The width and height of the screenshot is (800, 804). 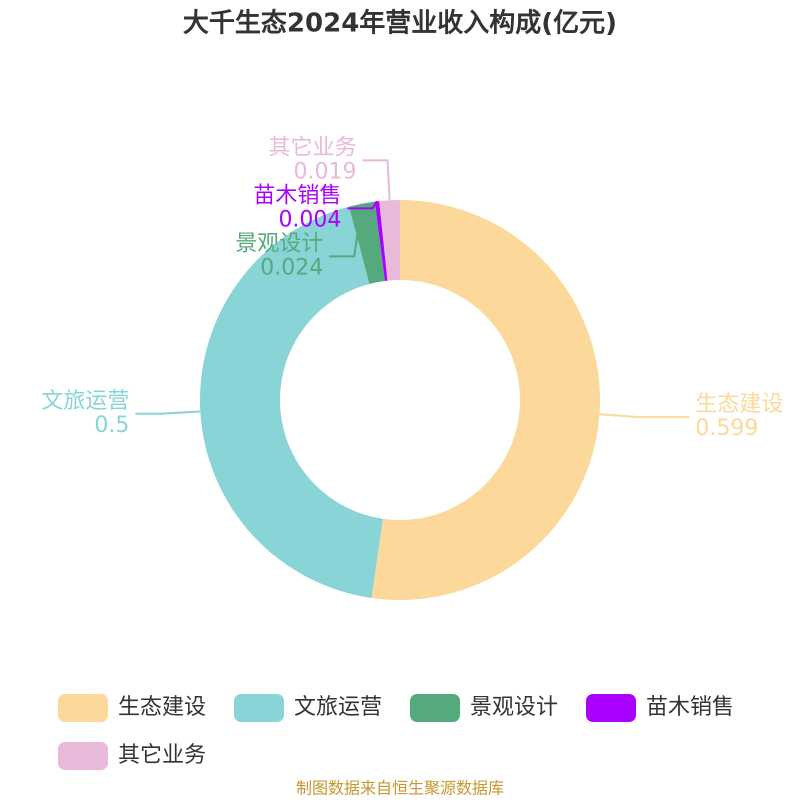 I want to click on slice-label: 其它业务, so click(x=312, y=147).